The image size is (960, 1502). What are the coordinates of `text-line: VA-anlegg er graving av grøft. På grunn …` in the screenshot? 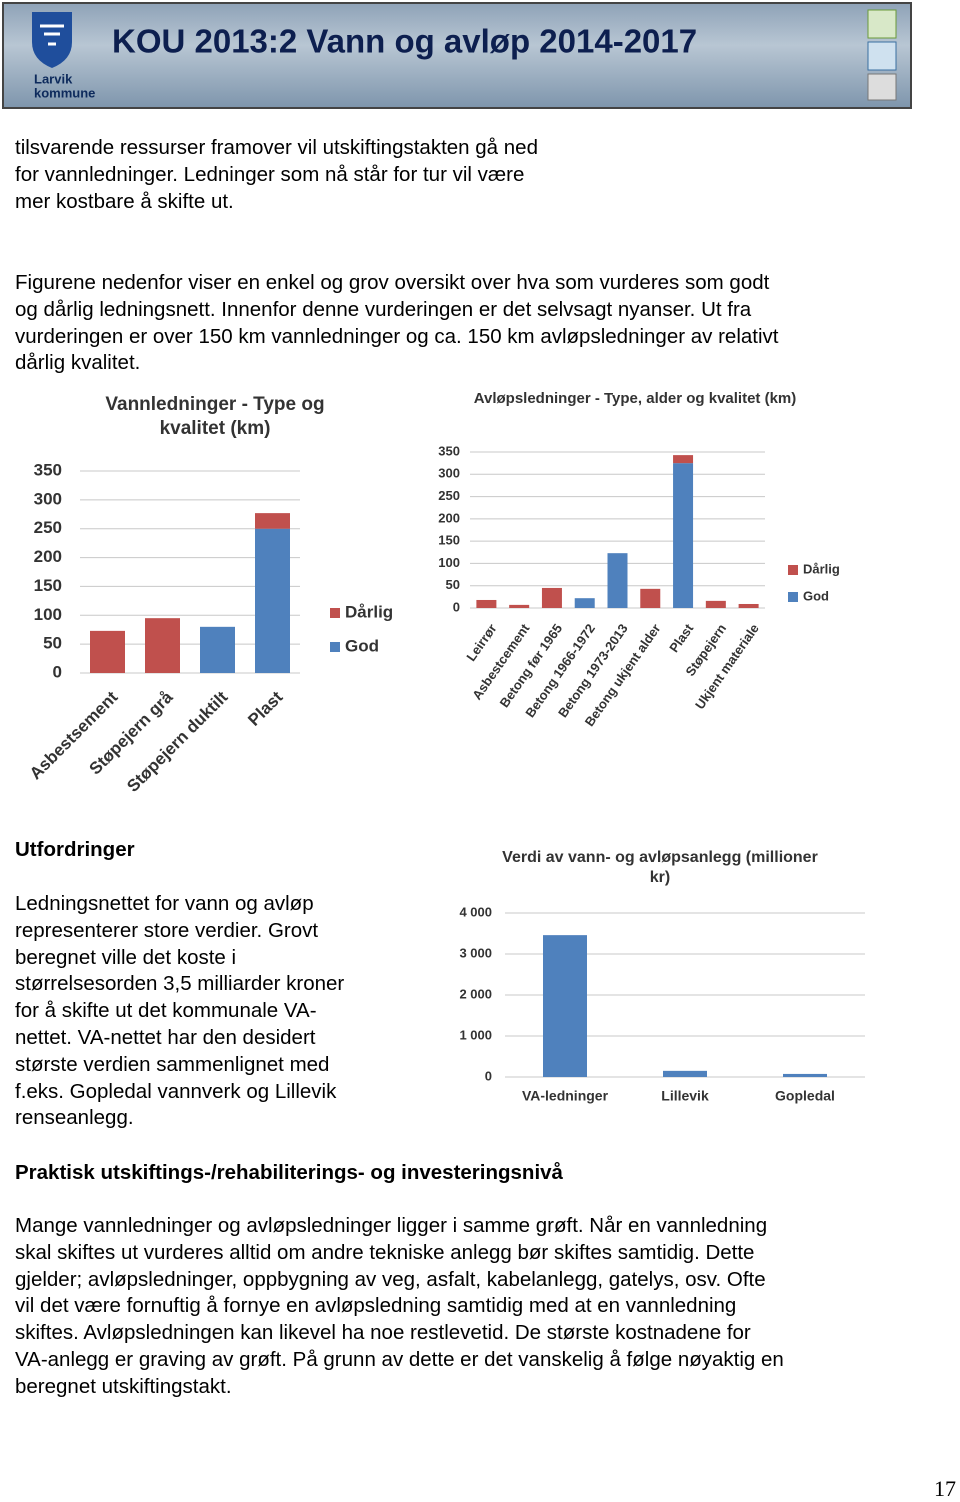 It's located at (399, 1359).